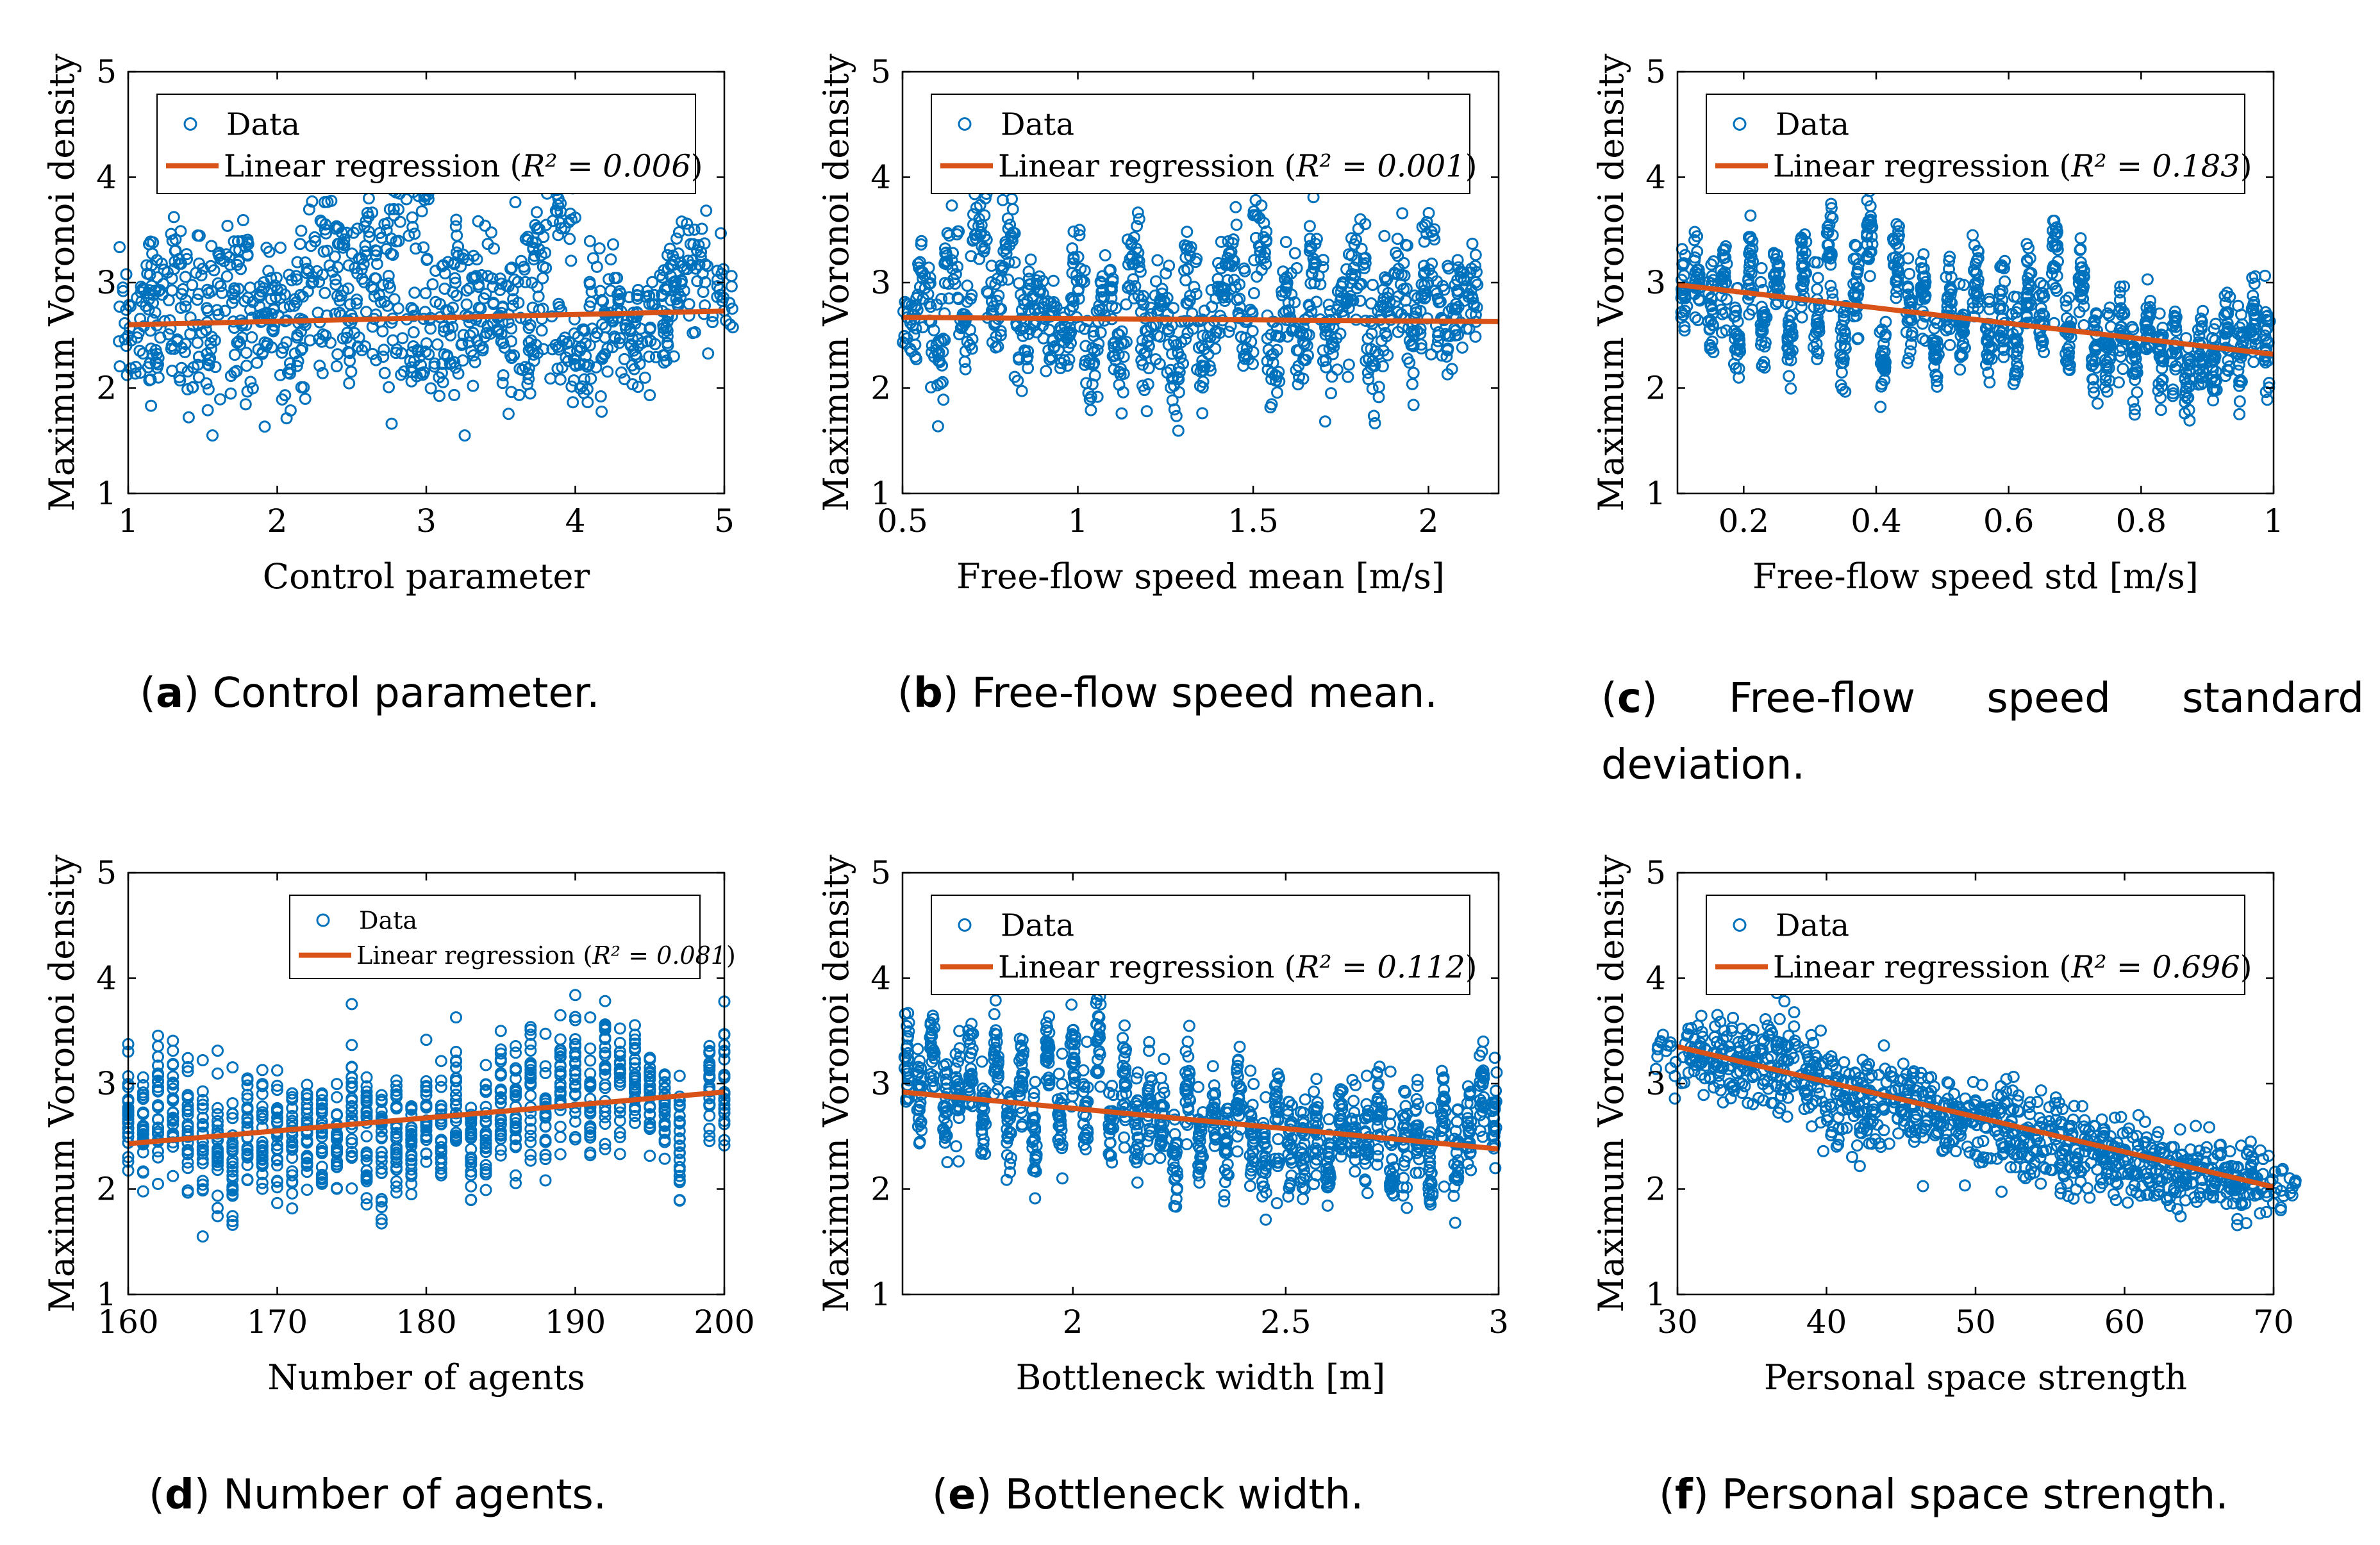 Image resolution: width=2380 pixels, height=1545 pixels. What do you see at coordinates (1655, 177) in the screenshot?
I see `y-tick-label: 4` at bounding box center [1655, 177].